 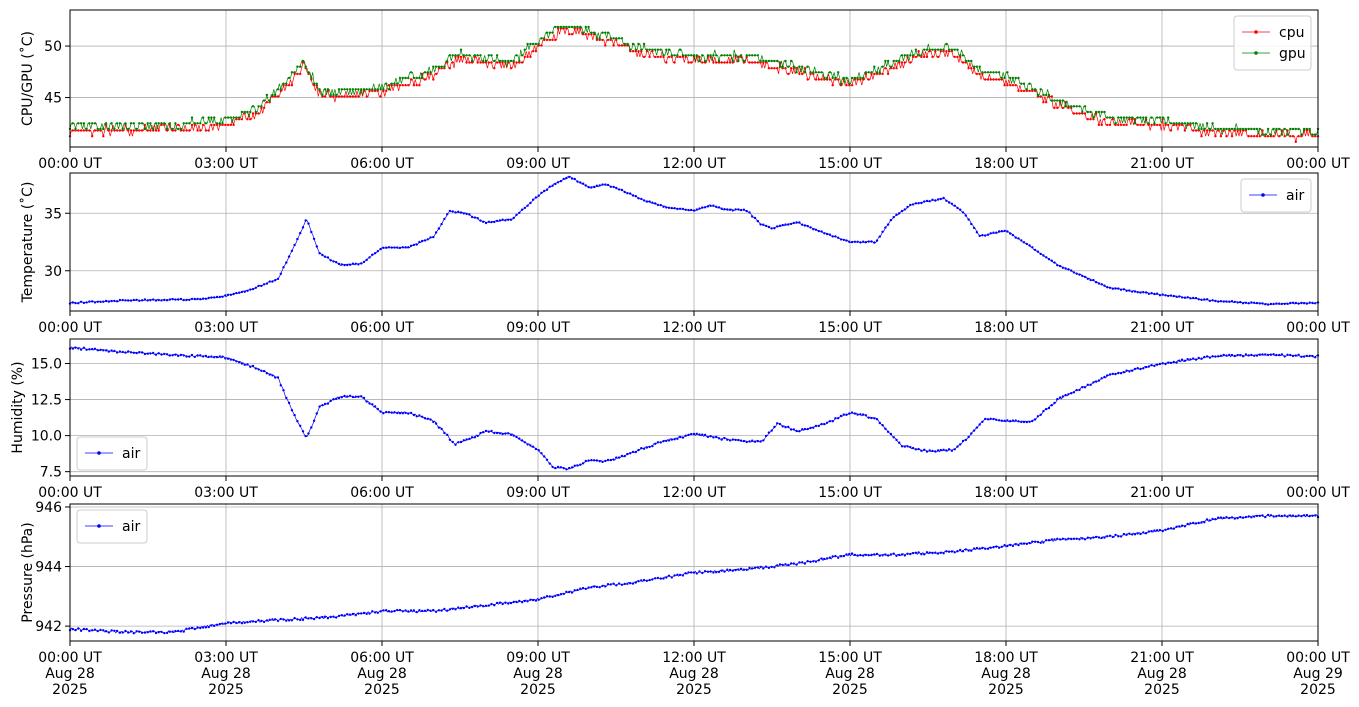 I want to click on x-tick-label: 06:00 UT, so click(x=382, y=493).